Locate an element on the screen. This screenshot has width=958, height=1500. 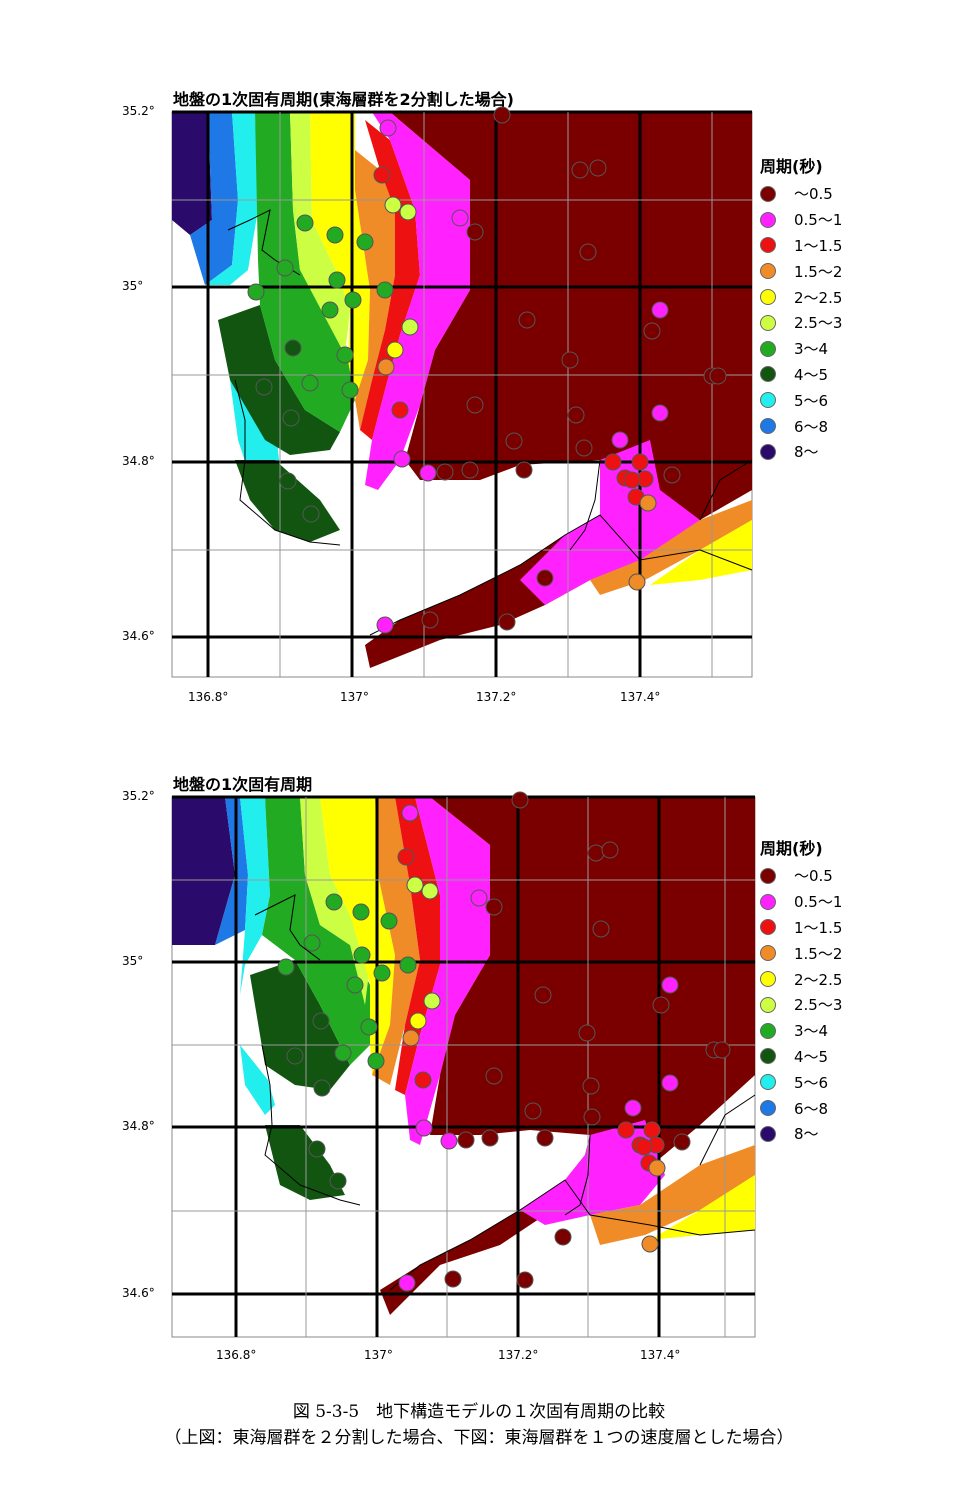
legend-label: 4～5 is located at coordinates (811, 1056).